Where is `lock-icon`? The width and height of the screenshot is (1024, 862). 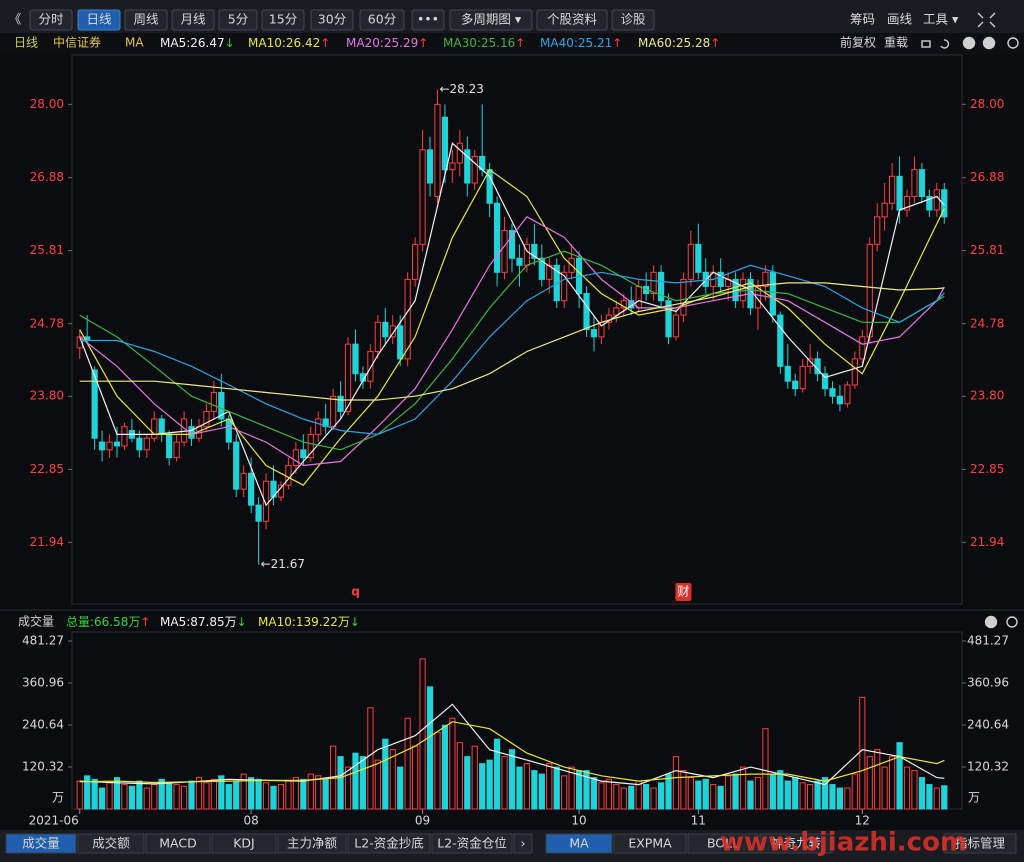 lock-icon is located at coordinates (926, 44).